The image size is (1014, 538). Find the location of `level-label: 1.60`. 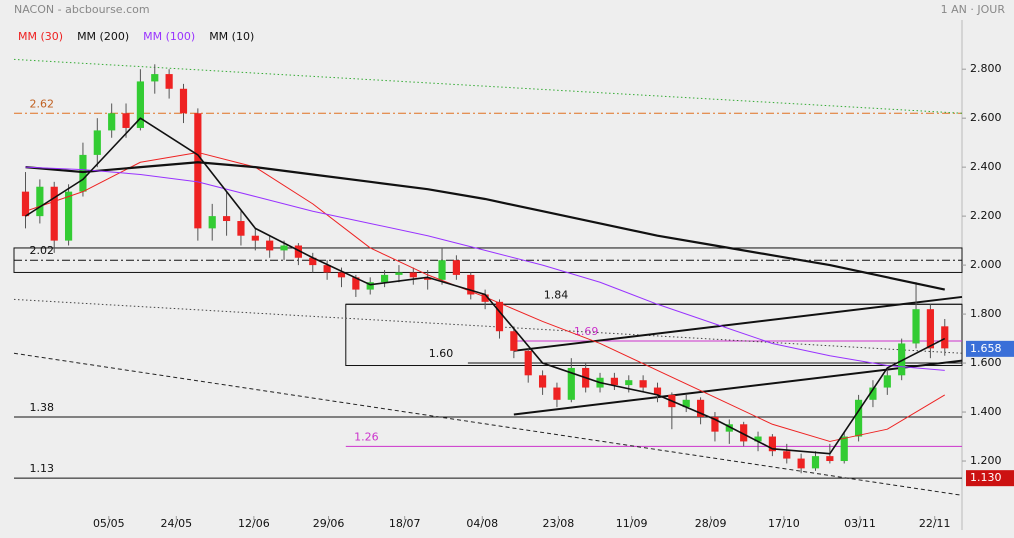

level-label: 1.60 is located at coordinates (441, 353).